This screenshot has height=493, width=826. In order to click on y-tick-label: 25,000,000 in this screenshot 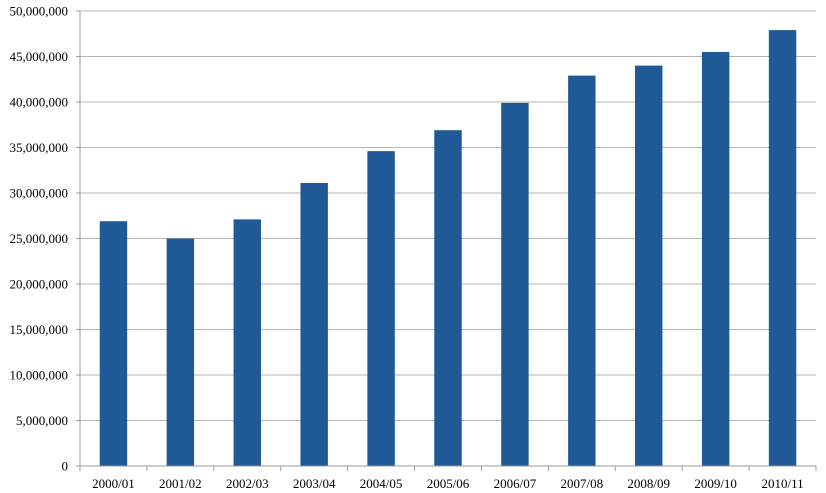, I will do `click(39, 238)`.